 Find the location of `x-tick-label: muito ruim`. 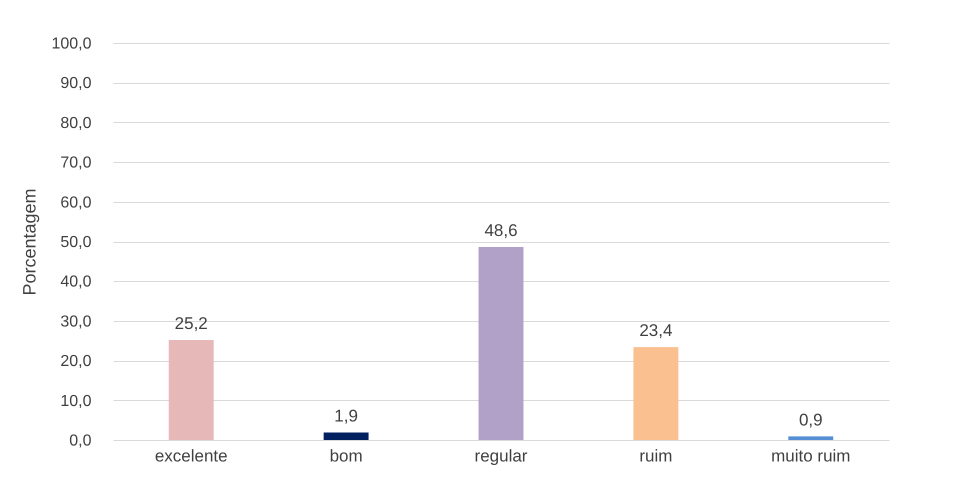

x-tick-label: muito ruim is located at coordinates (810, 456).